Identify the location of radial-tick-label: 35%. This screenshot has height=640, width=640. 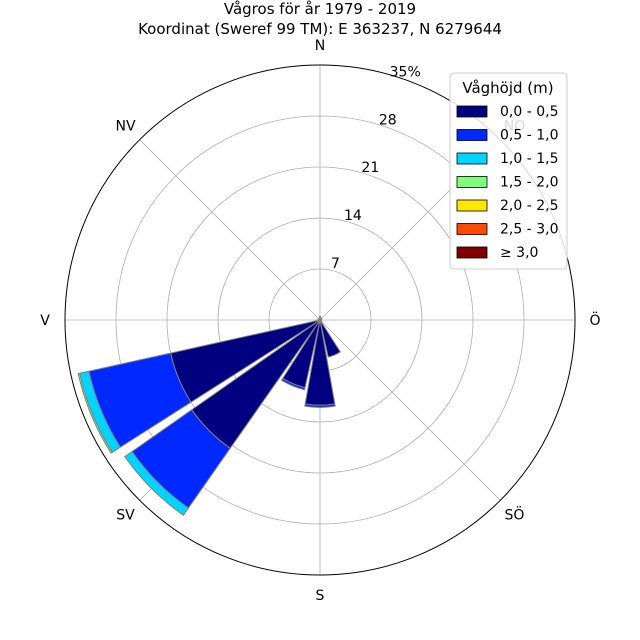
(405, 72).